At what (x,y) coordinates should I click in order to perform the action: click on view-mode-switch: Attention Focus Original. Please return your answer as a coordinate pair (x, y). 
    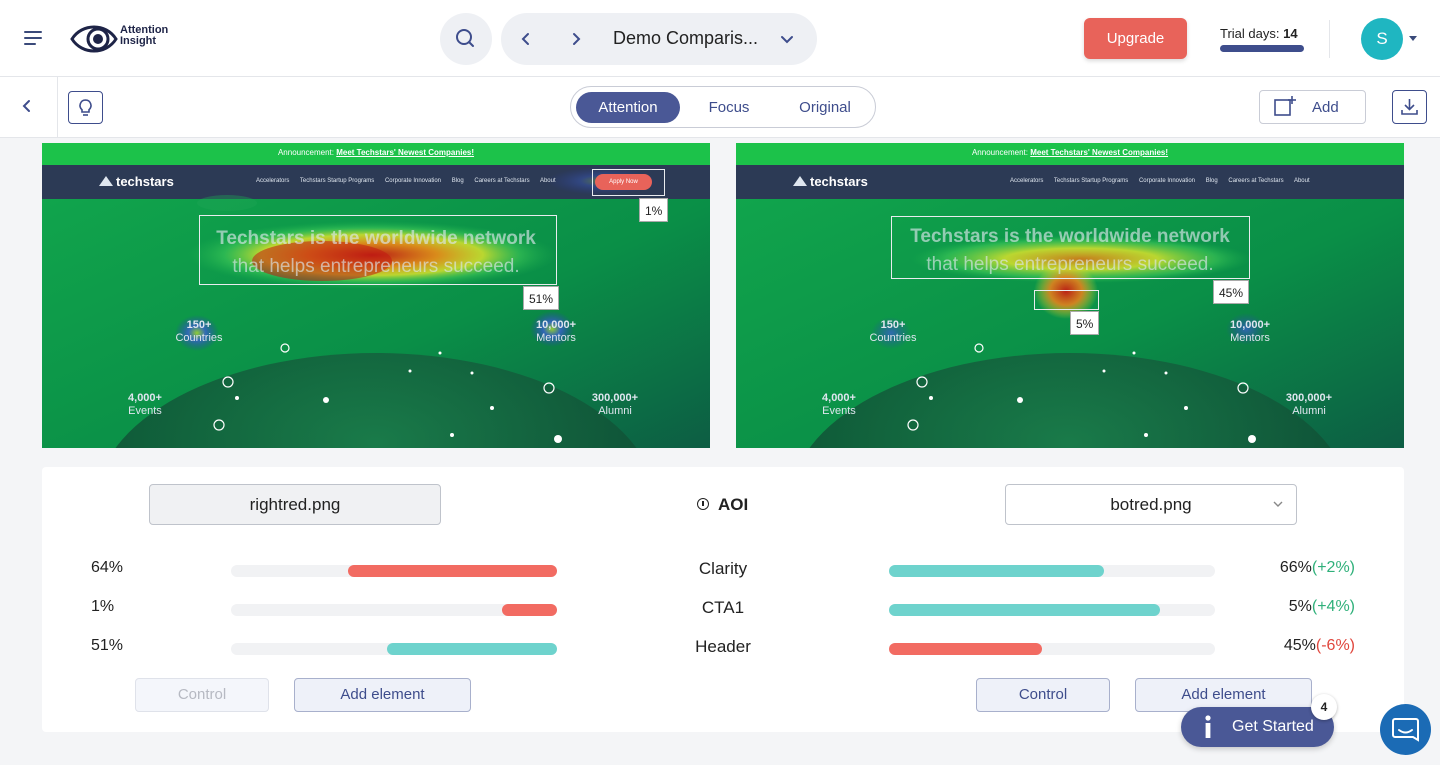
    Looking at the image, I should click on (723, 107).